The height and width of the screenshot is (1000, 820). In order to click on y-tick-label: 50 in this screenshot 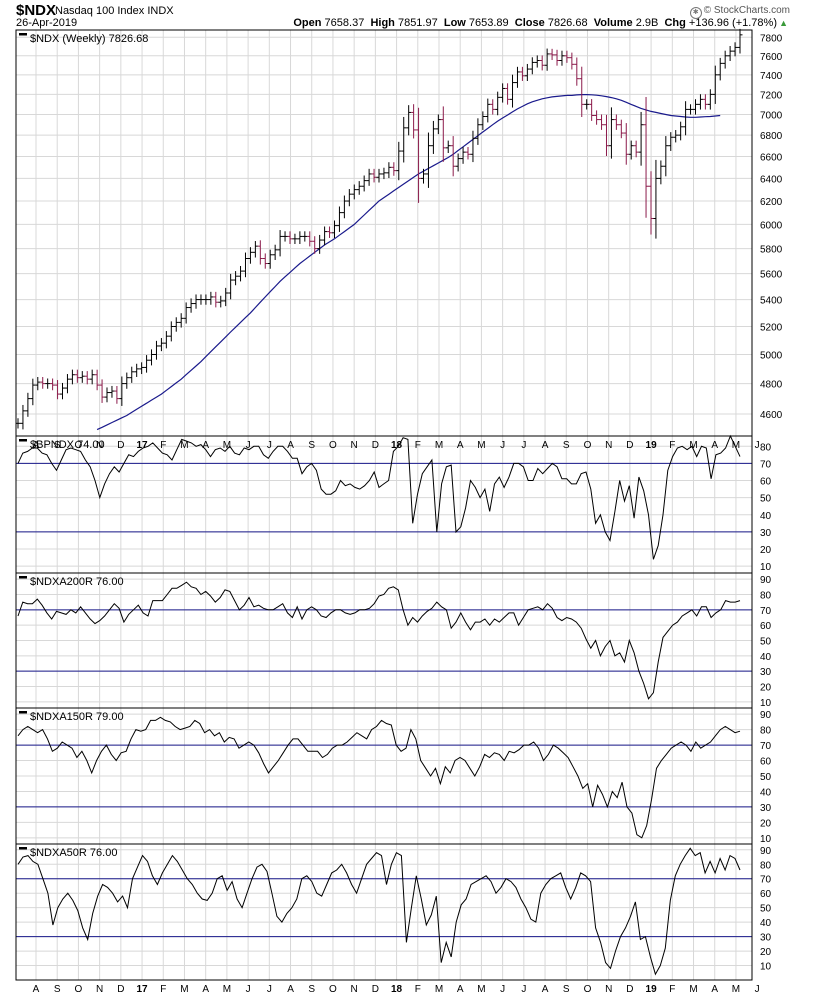, I will do `click(766, 499)`.